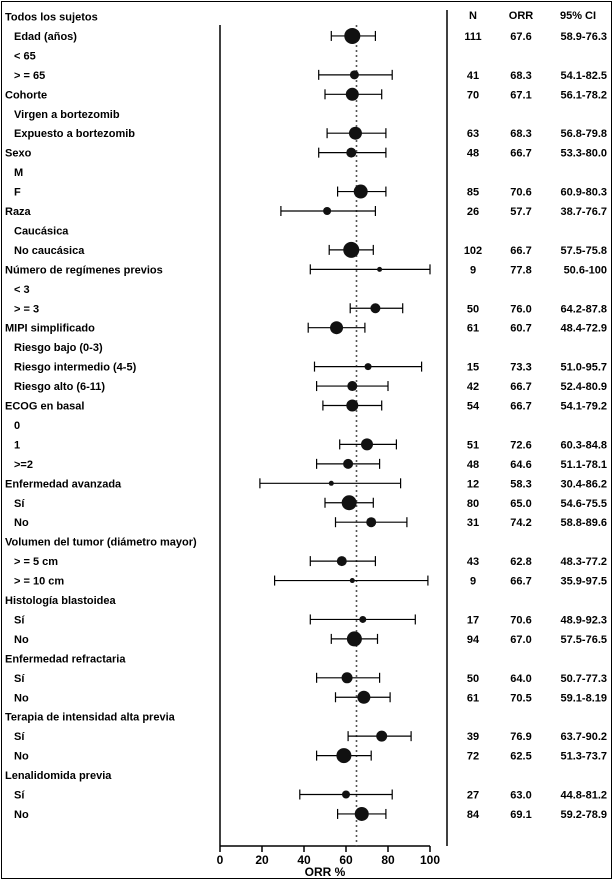  I want to click on orr-value: 62.8, so click(520, 562).